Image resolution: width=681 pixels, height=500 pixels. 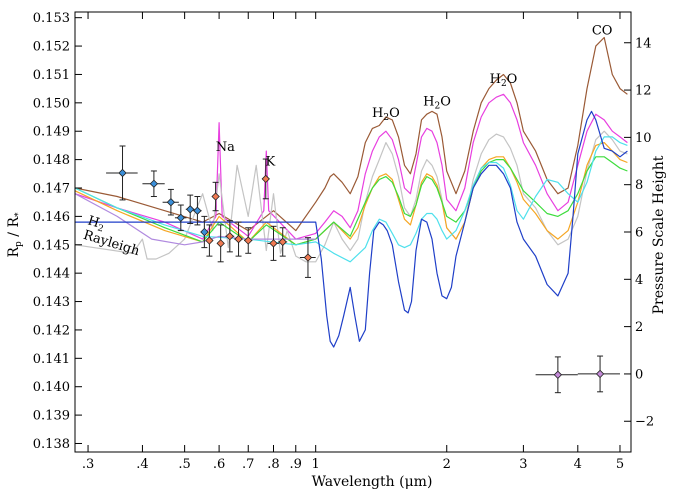 I want to click on y-tick-label-6: 0.144, so click(x=51, y=274).